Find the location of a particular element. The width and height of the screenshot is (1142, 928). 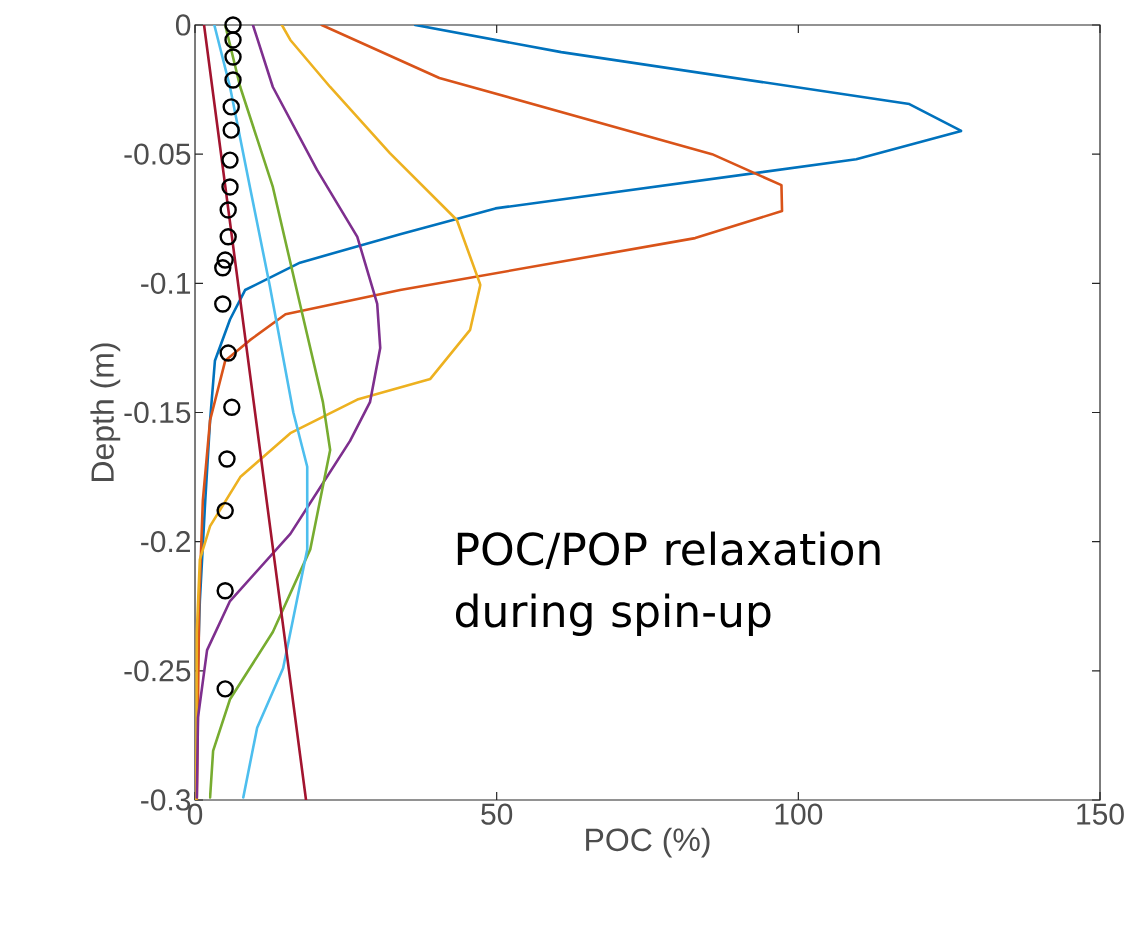

y-tick-label: -0.15 is located at coordinates (157, 412).